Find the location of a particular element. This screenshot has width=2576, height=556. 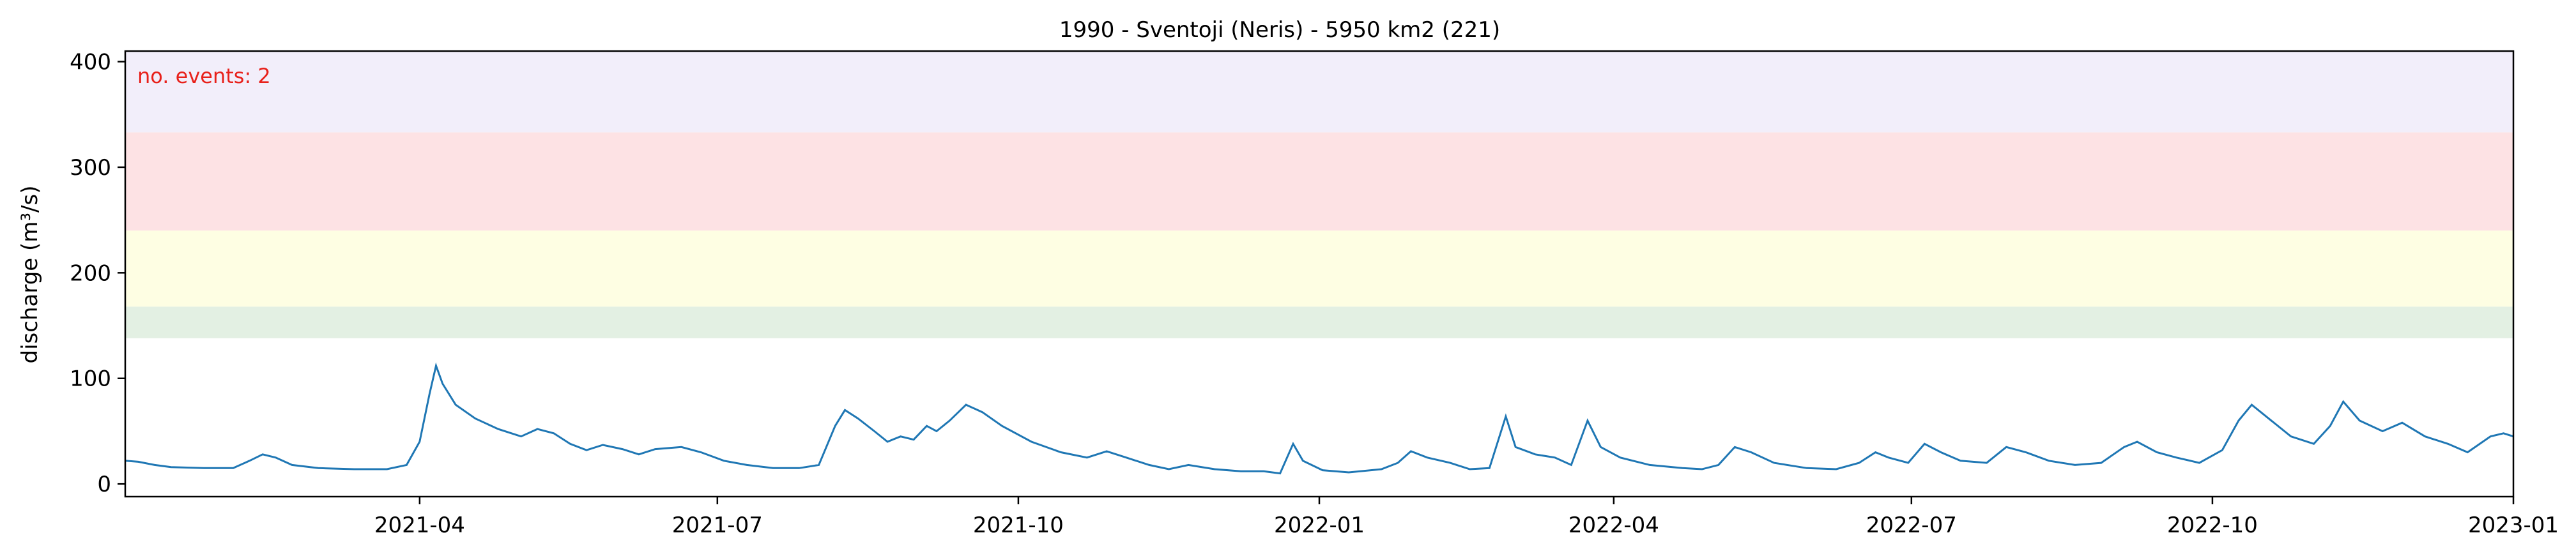

x-tick-label: 2021-04 is located at coordinates (419, 525).